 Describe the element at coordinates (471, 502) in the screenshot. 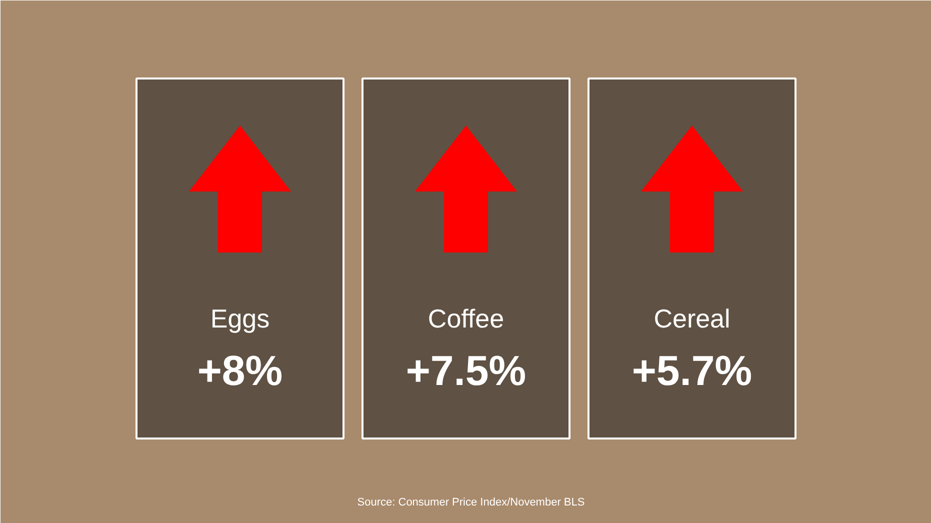

I see `source-note: Source: Consumer Price Index/November BLS` at that location.